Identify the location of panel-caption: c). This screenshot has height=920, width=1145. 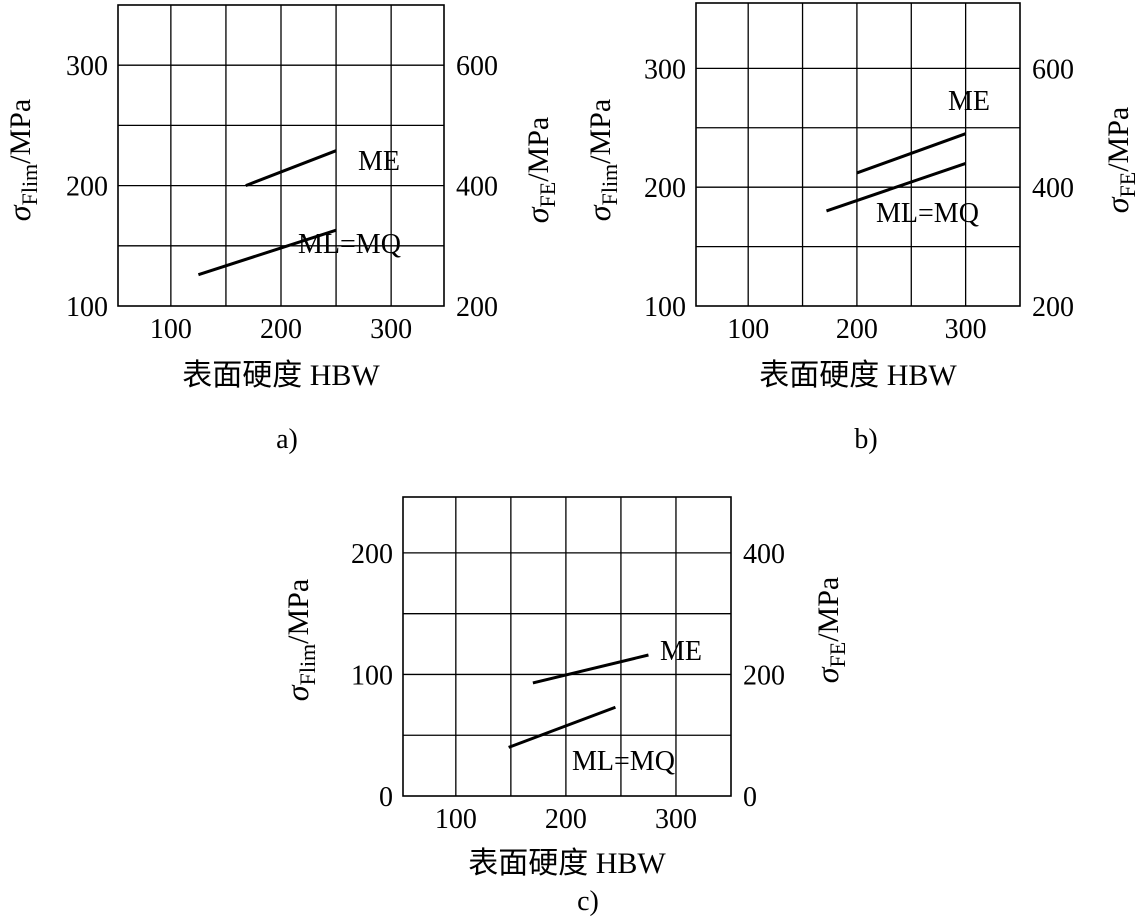
(588, 901).